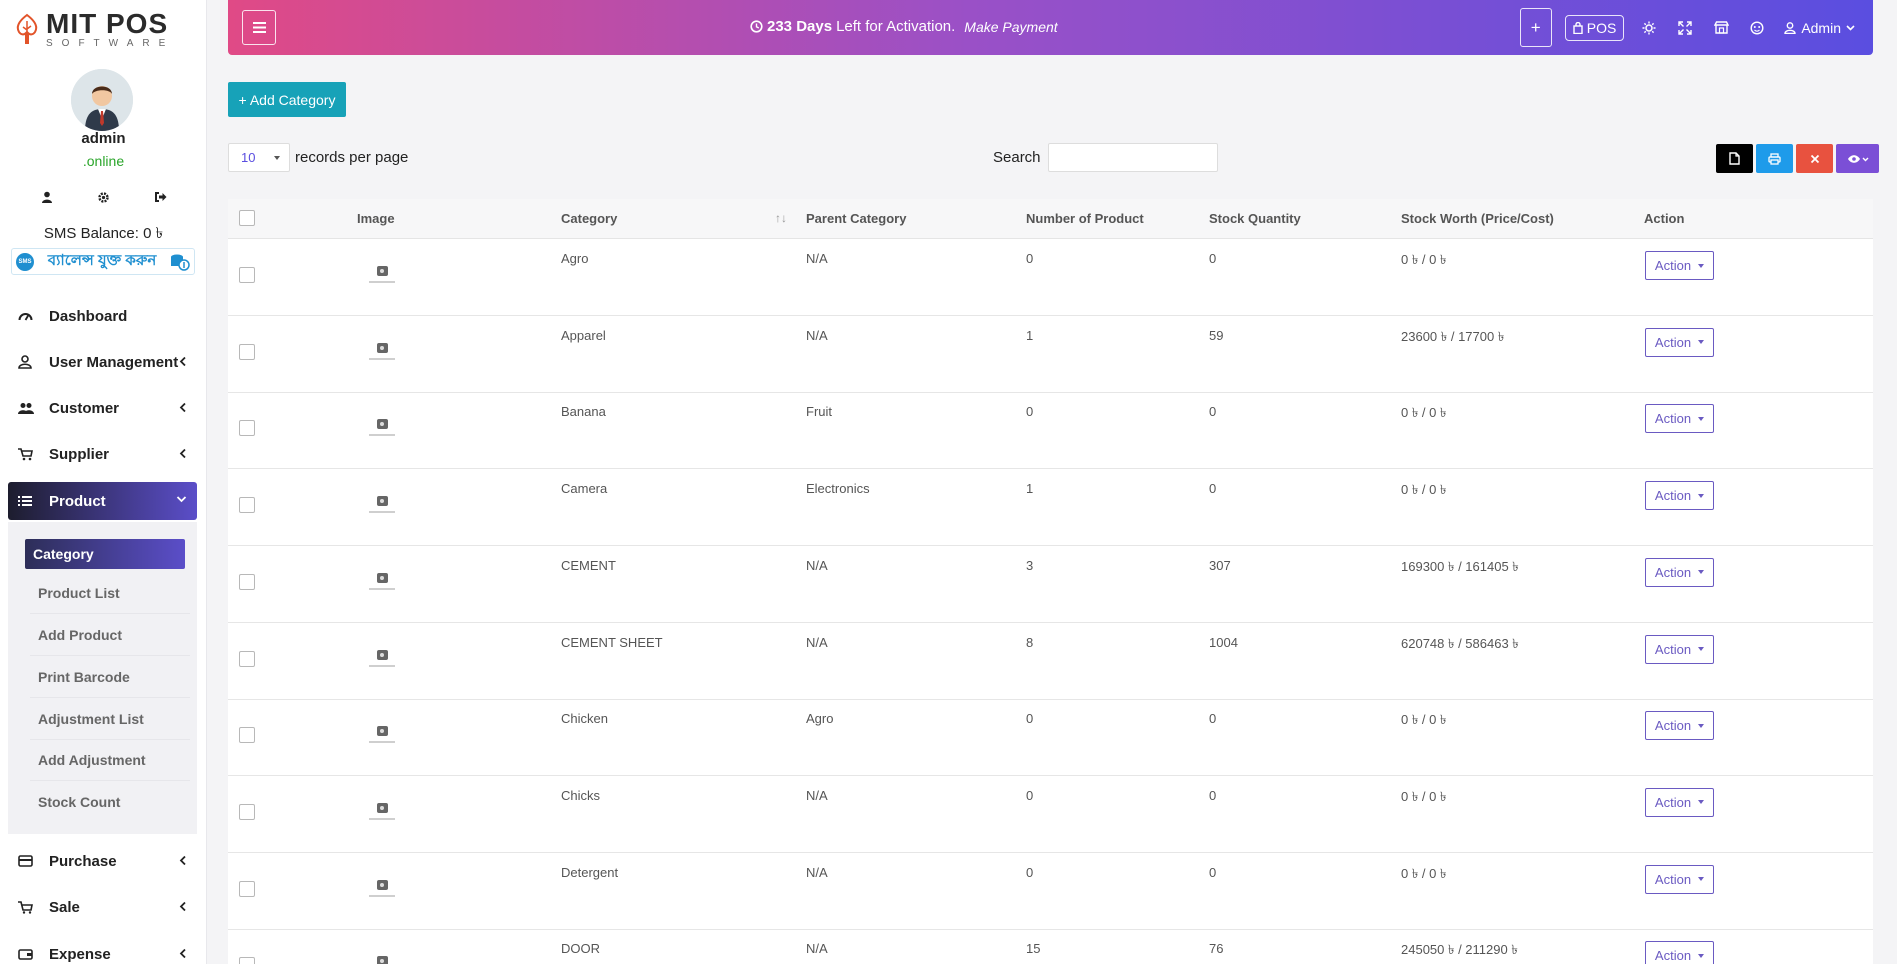 This screenshot has width=1897, height=964. I want to click on cell-parent: Agro, so click(820, 719).